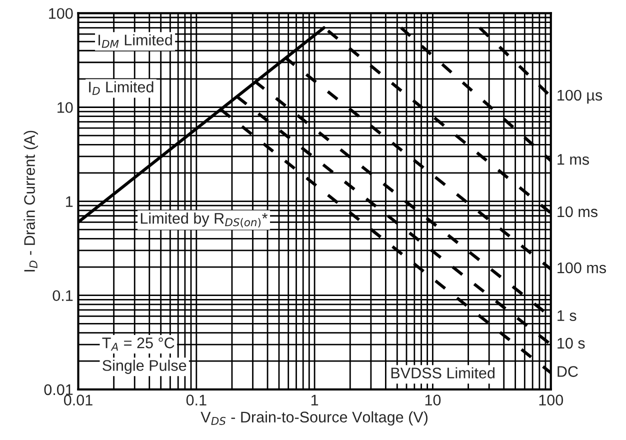 The height and width of the screenshot is (440, 626). I want to click on series-label: 1 ms, so click(573, 159).